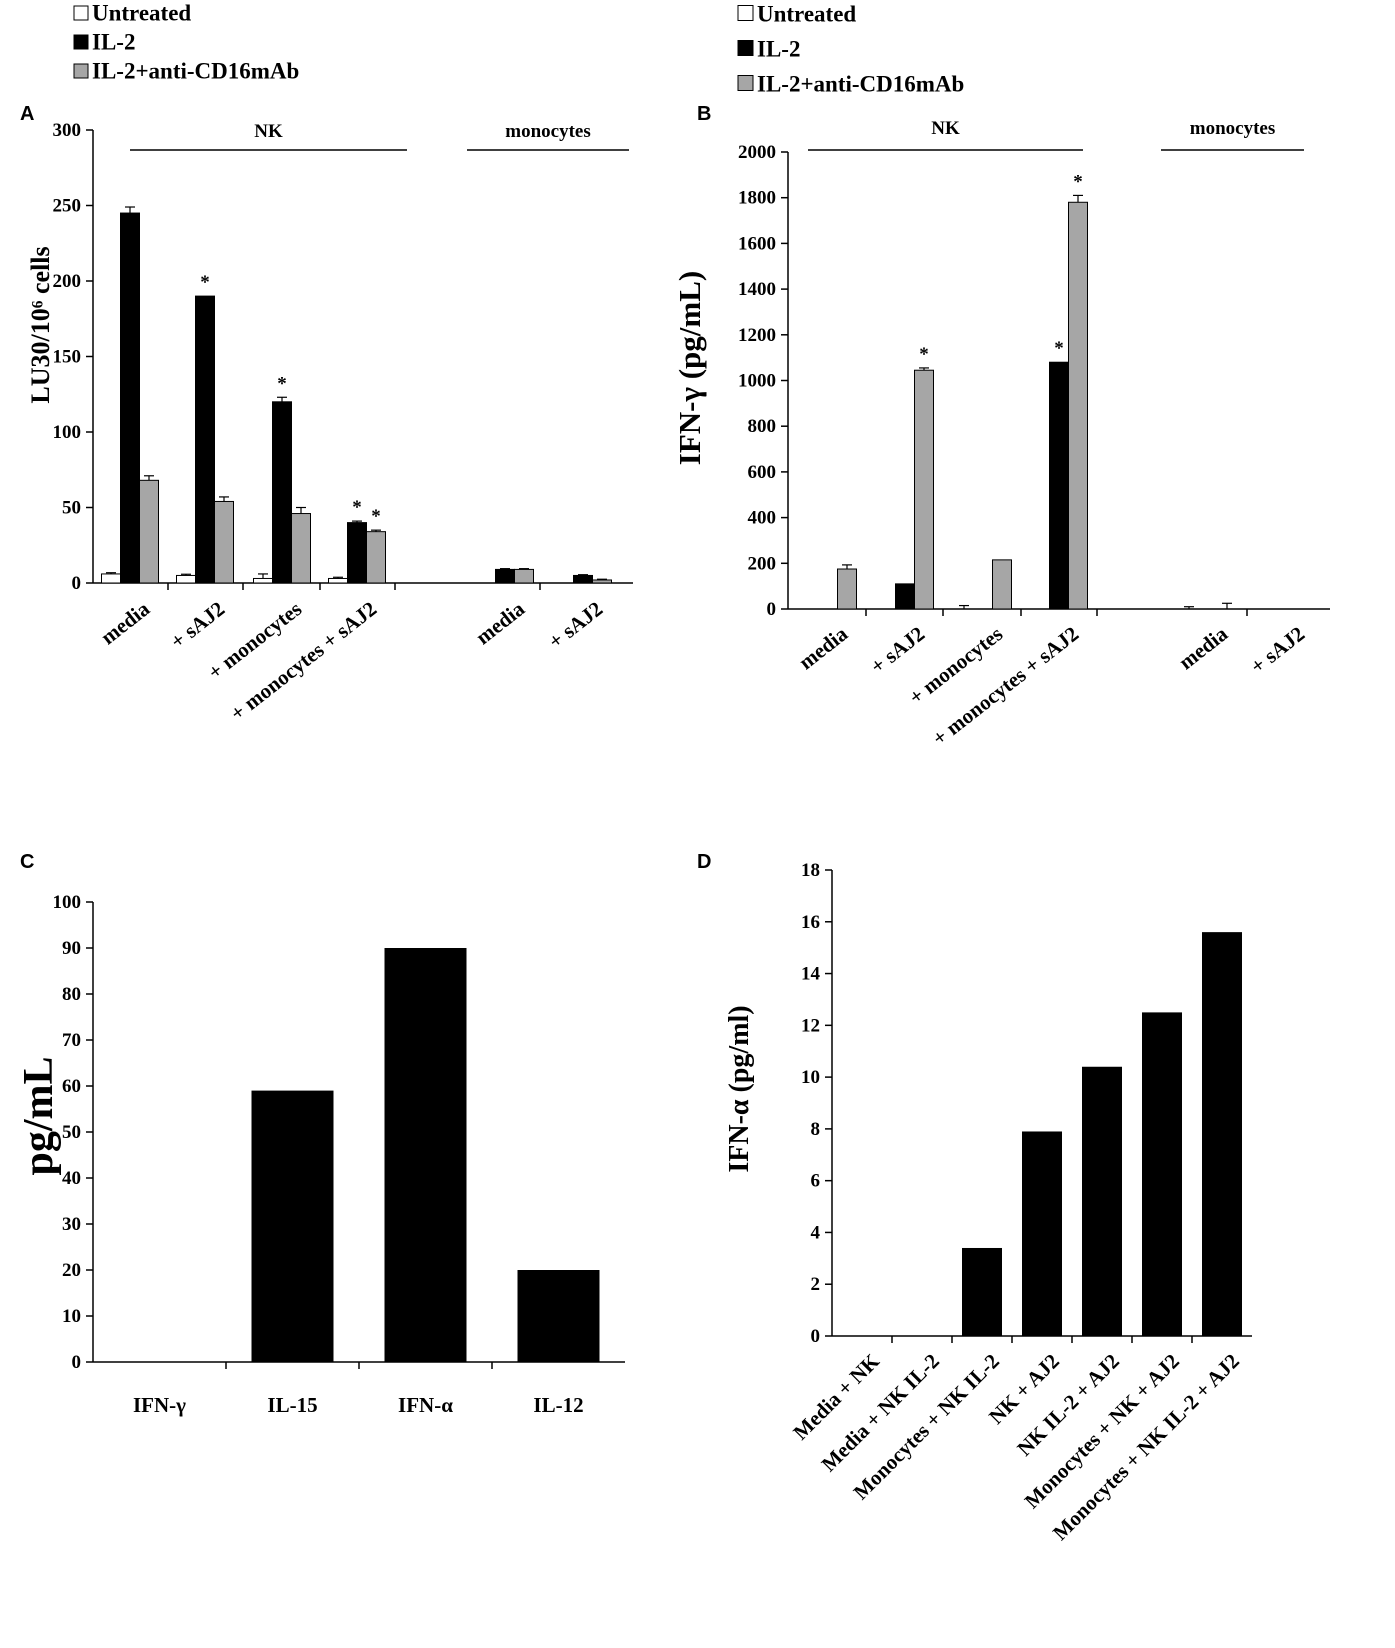 The width and height of the screenshot is (1395, 1648). Describe the element at coordinates (71, 1224) in the screenshot. I see `y-tick-label-C: 30` at that location.